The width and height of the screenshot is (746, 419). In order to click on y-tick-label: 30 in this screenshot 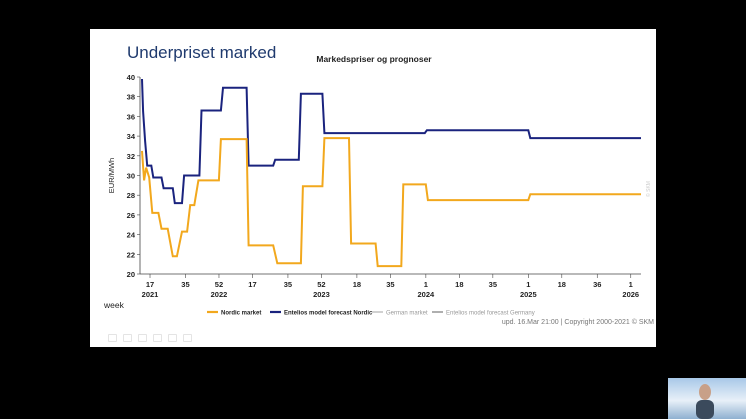, I will do `click(131, 176)`.